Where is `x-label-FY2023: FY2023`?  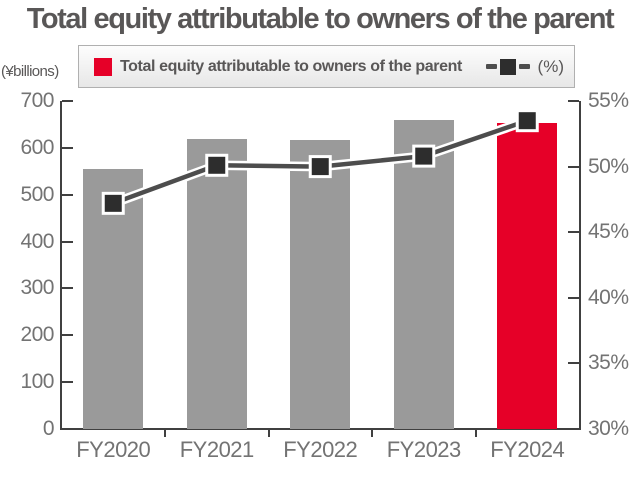 x-label-FY2023: FY2023 is located at coordinates (424, 449).